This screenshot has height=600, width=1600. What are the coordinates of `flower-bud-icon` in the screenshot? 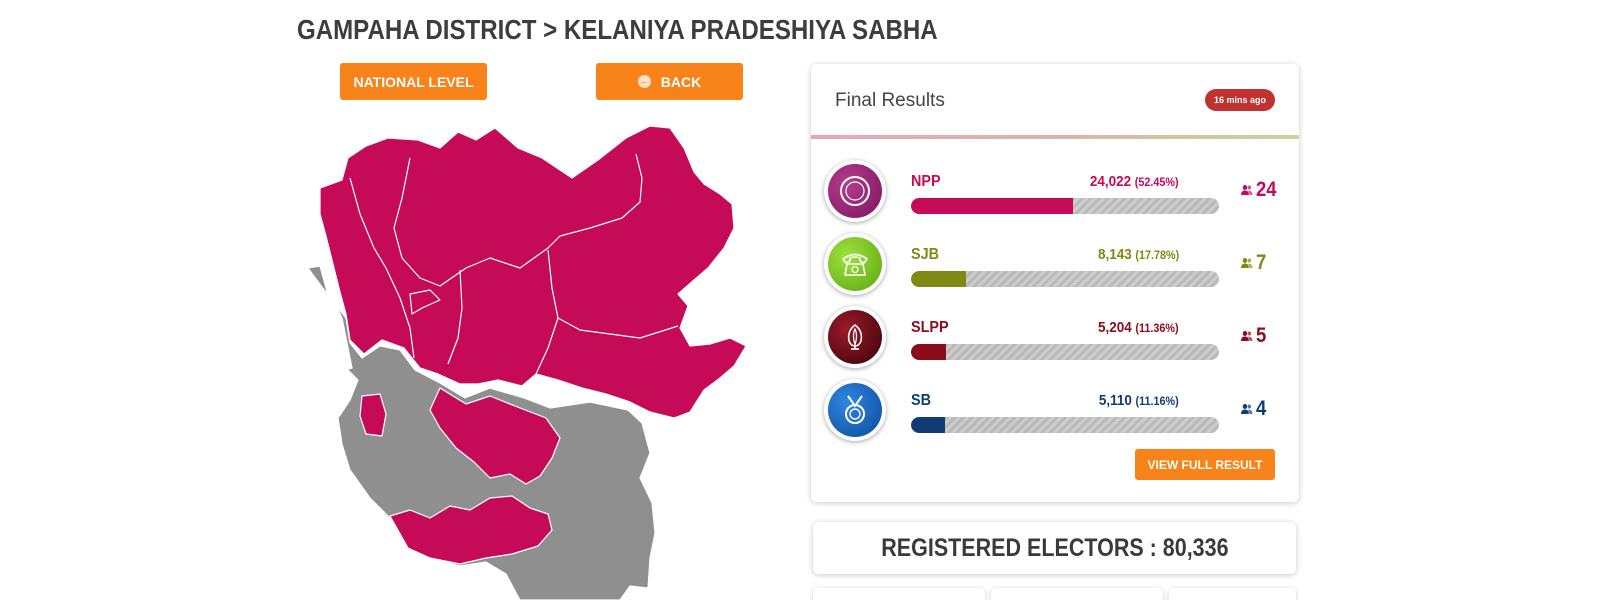 It's located at (855, 336).